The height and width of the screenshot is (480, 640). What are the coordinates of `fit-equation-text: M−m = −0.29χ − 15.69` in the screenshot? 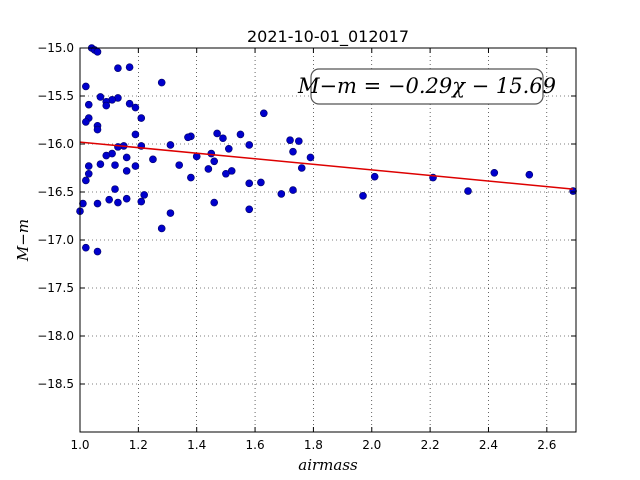 It's located at (426, 86).